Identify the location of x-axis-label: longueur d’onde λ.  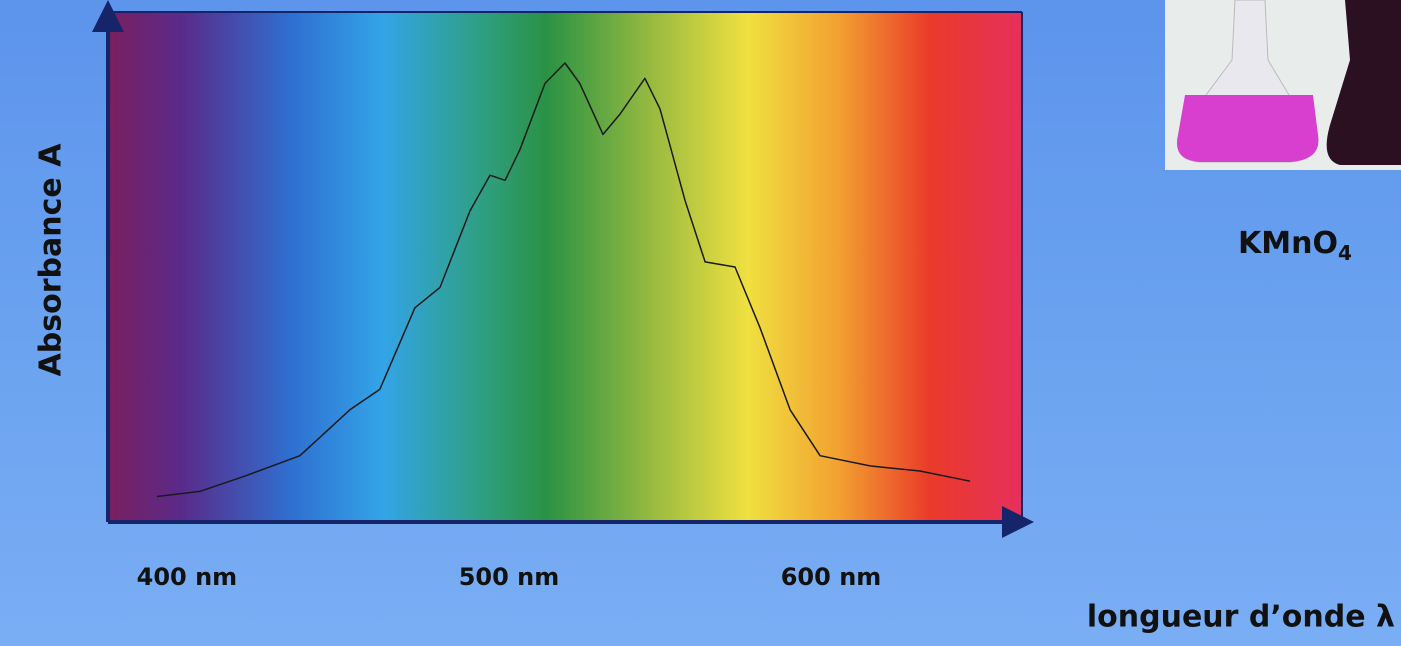
(1241, 617).